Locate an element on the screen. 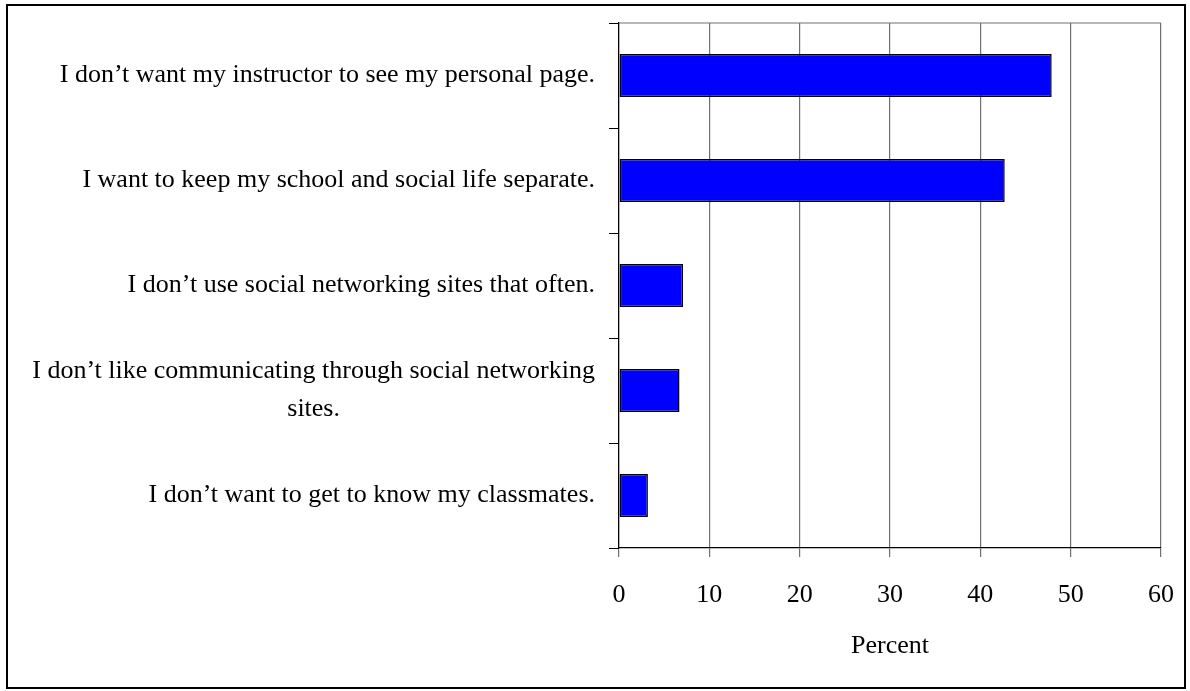 The height and width of the screenshot is (691, 1190). x-tick-label: 20 is located at coordinates (799, 594).